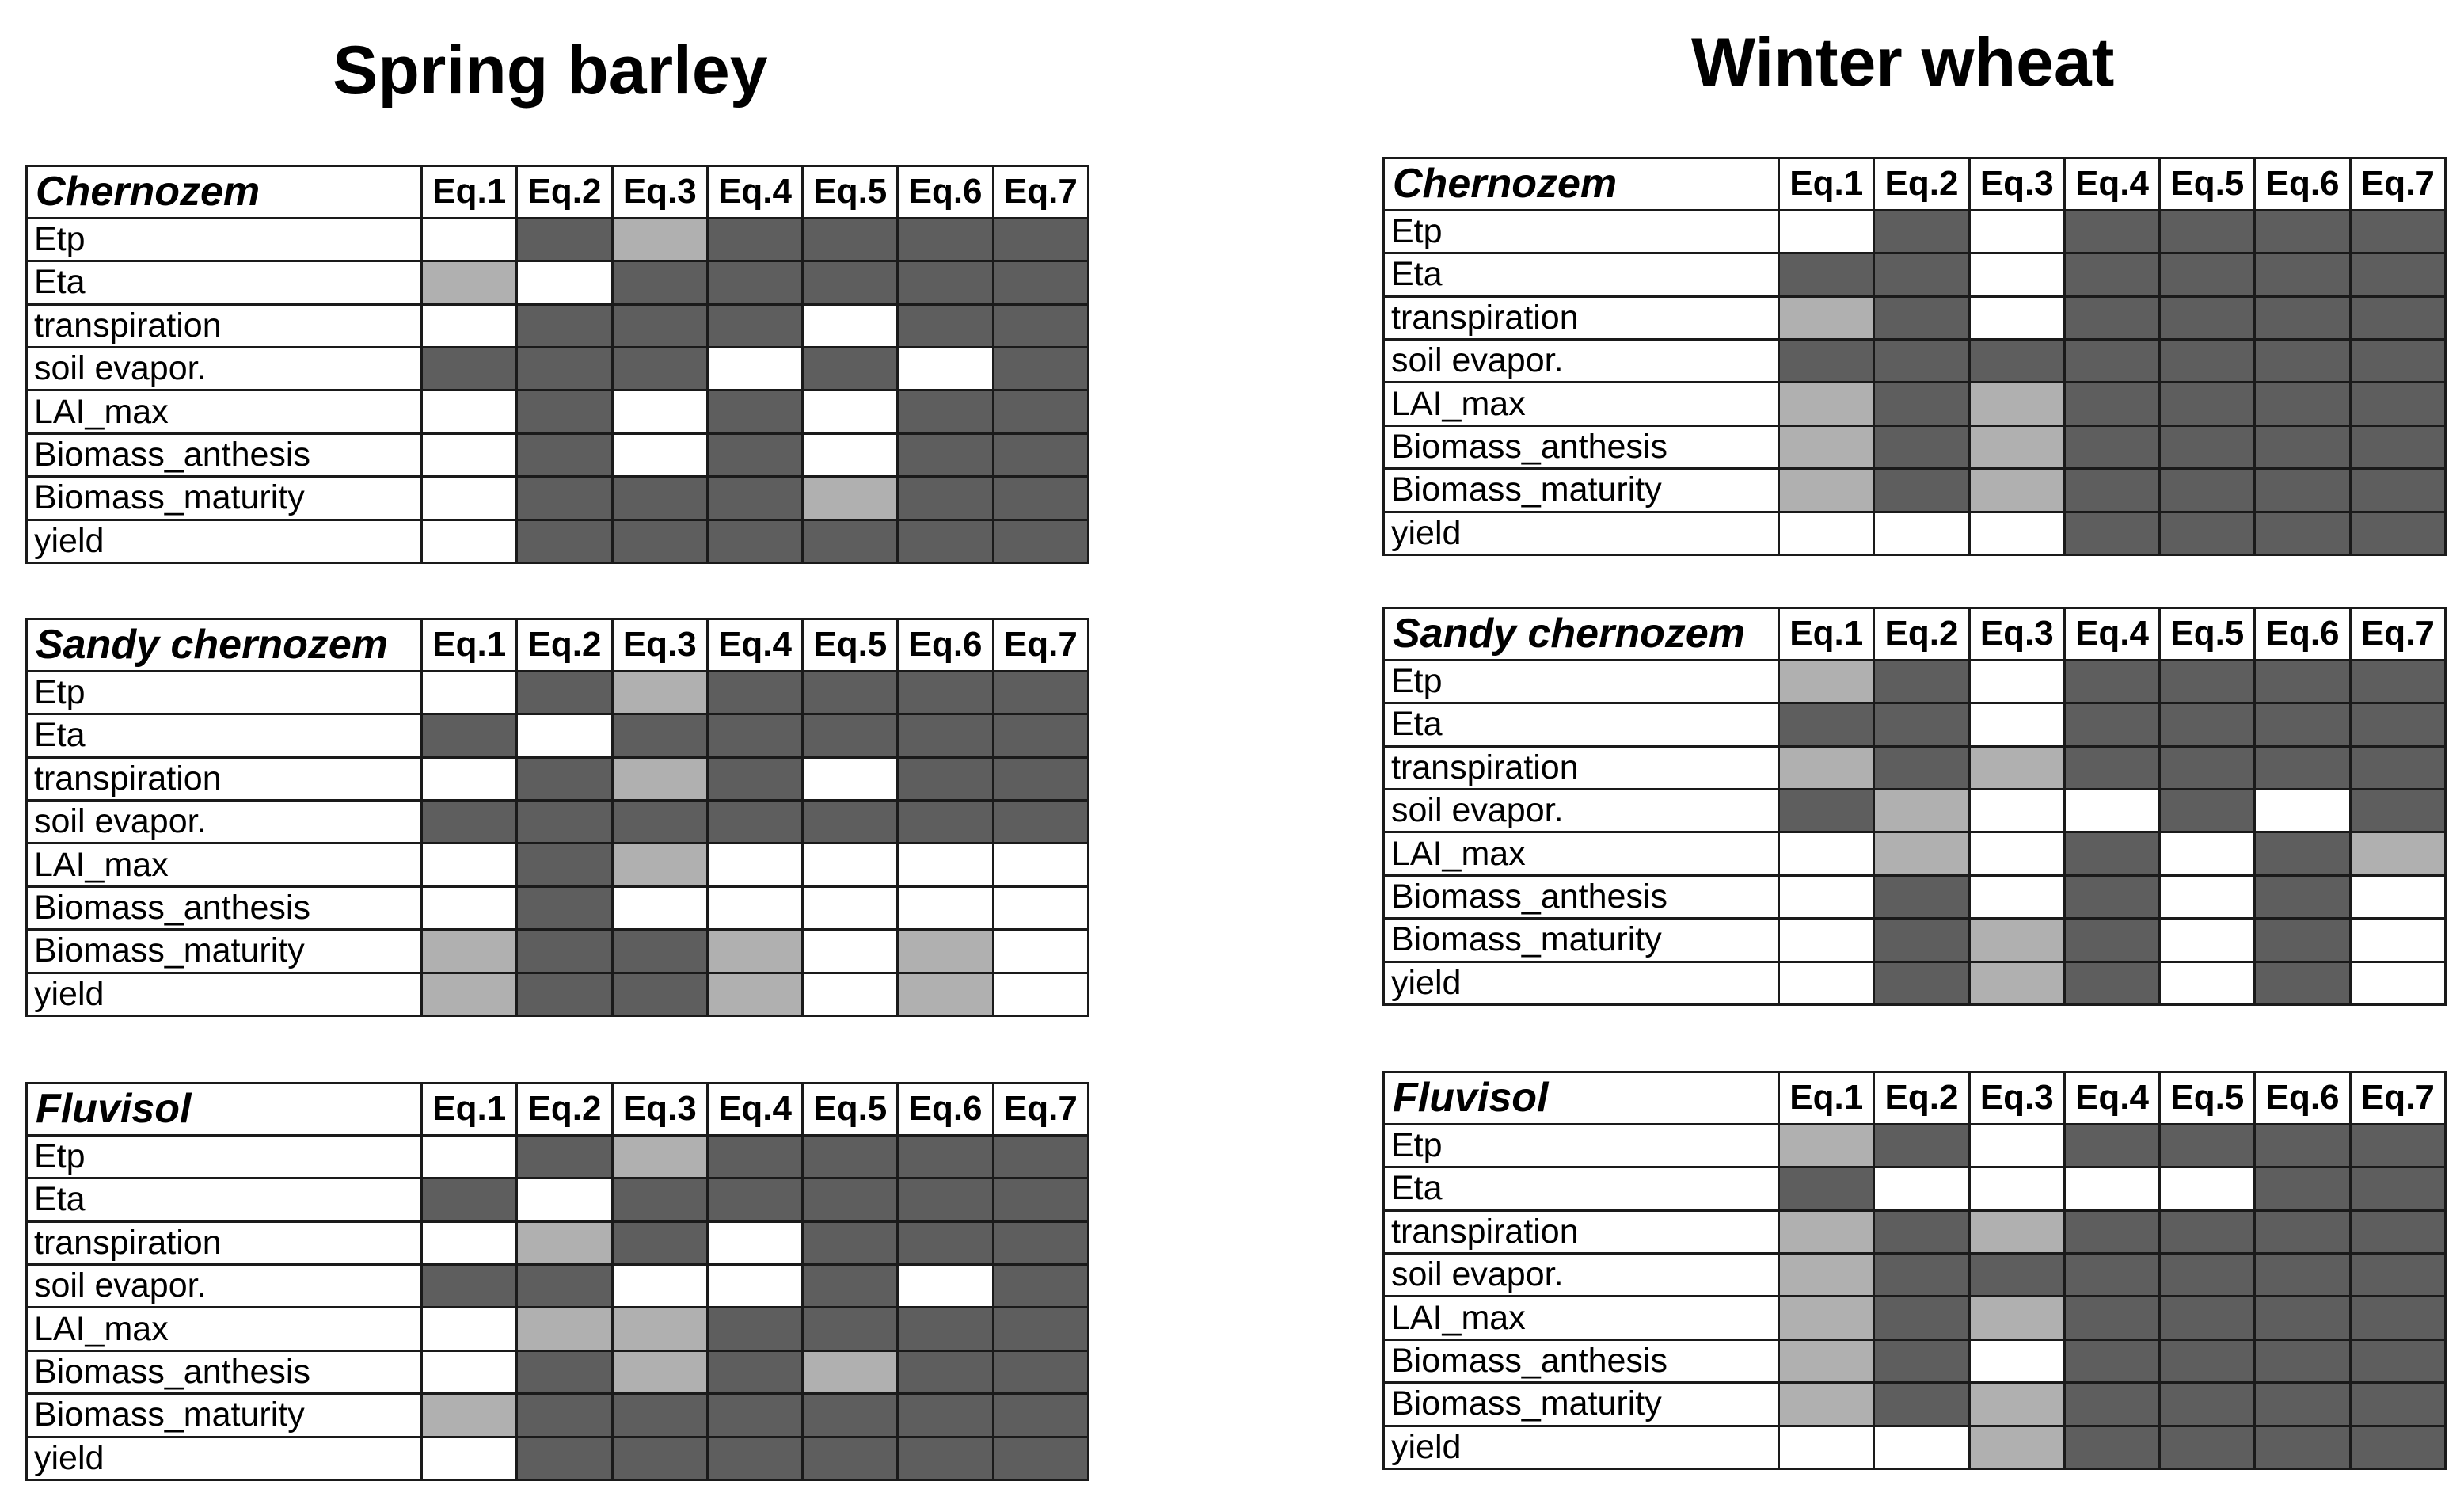 The width and height of the screenshot is (2464, 1508). Describe the element at coordinates (225, 369) in the screenshot. I see `row-label: soil evapor.` at that location.